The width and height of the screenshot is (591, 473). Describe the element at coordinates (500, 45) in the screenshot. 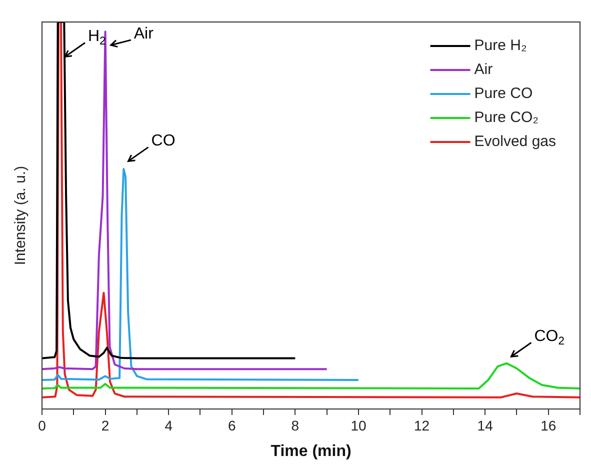

I see `legend-label: Pure H₂` at that location.